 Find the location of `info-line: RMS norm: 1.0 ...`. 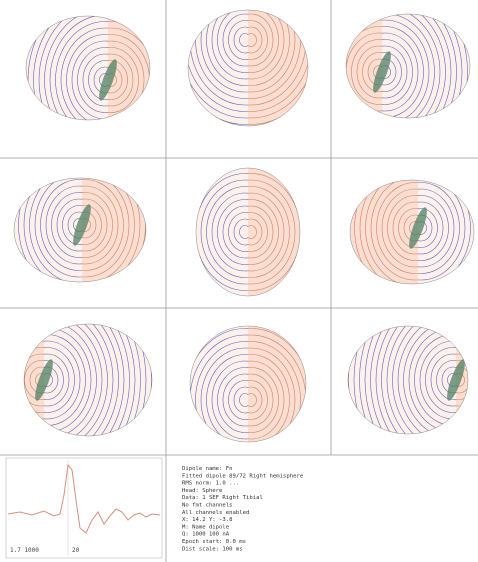

info-line: RMS norm: 1.0 ... is located at coordinates (210, 484).